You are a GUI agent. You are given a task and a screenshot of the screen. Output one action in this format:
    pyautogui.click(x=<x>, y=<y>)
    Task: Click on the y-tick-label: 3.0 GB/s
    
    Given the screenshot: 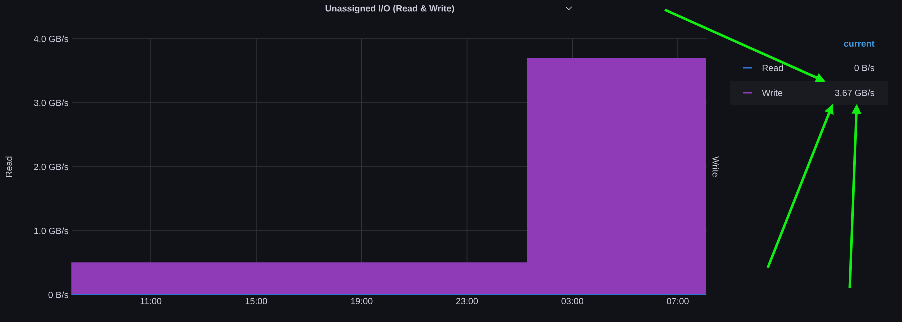 What is the action you would take?
    pyautogui.click(x=51, y=103)
    